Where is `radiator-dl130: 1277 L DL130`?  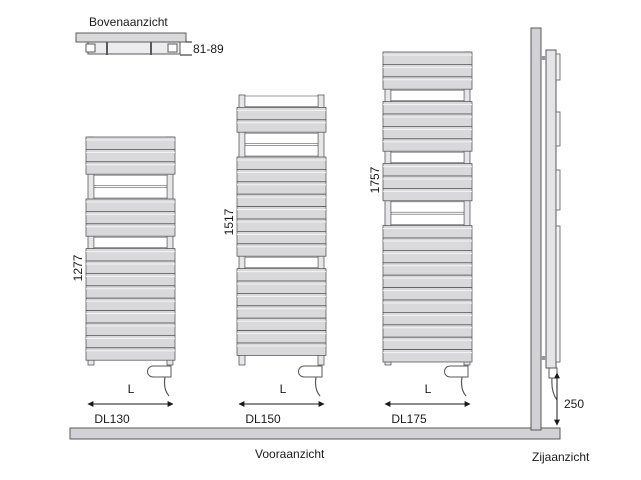 radiator-dl130: 1277 L DL130 is located at coordinates (123, 281).